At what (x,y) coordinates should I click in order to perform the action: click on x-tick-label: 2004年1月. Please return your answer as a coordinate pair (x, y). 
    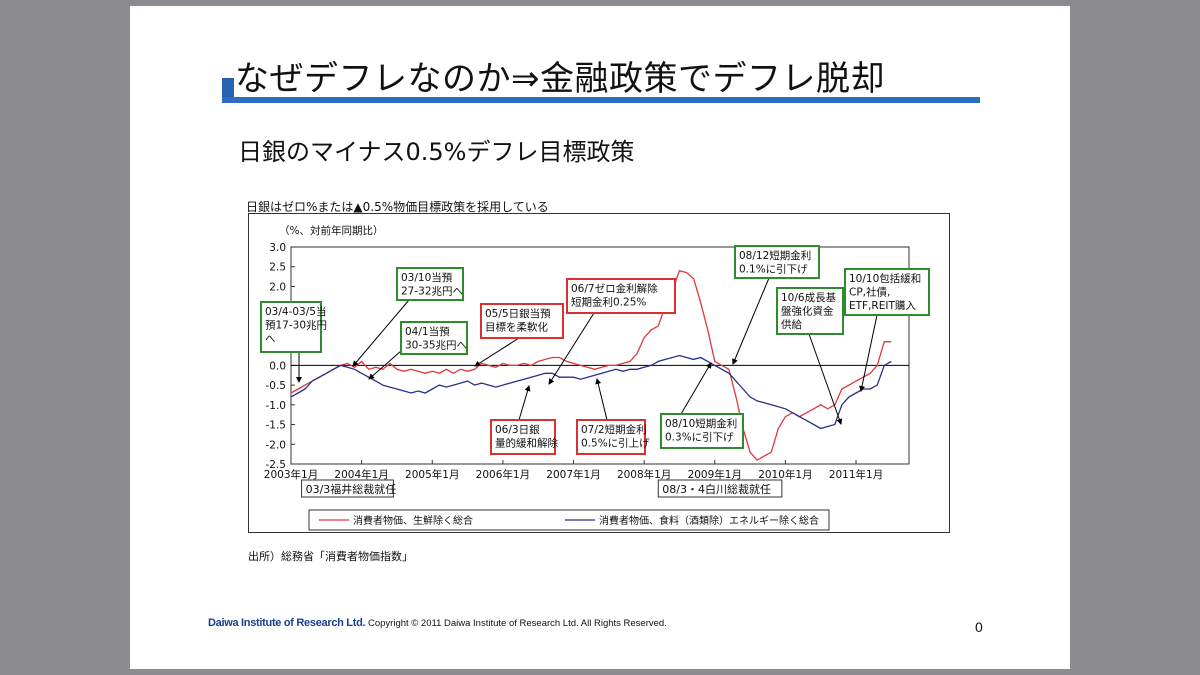
    Looking at the image, I should click on (361, 474).